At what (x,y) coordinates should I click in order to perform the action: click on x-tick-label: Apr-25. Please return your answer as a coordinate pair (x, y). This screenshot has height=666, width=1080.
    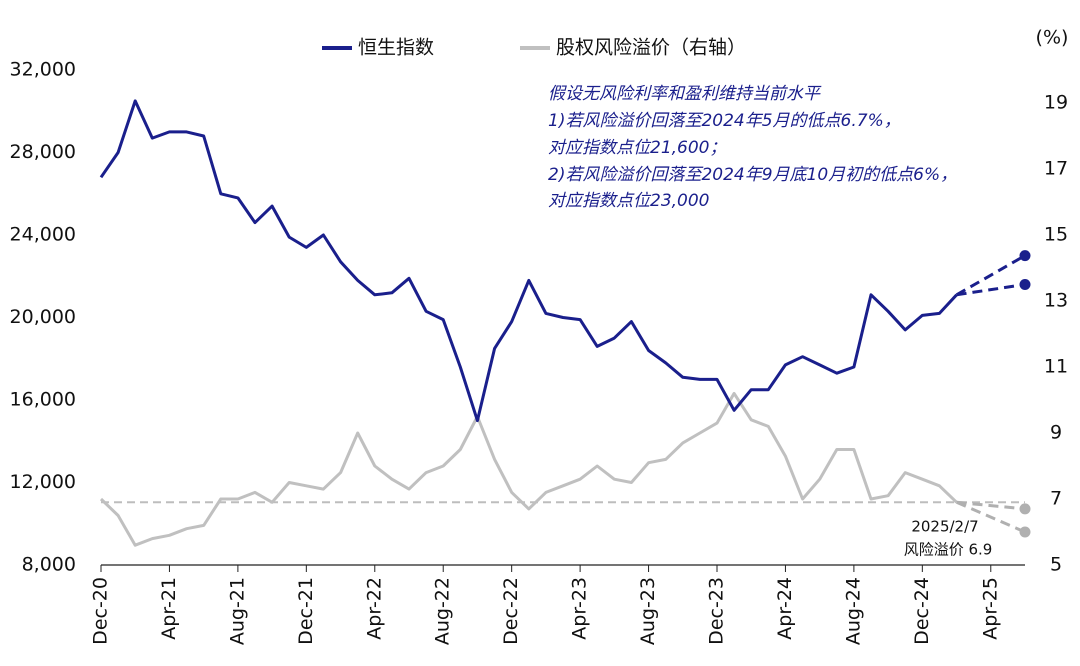
    Looking at the image, I should click on (990, 608).